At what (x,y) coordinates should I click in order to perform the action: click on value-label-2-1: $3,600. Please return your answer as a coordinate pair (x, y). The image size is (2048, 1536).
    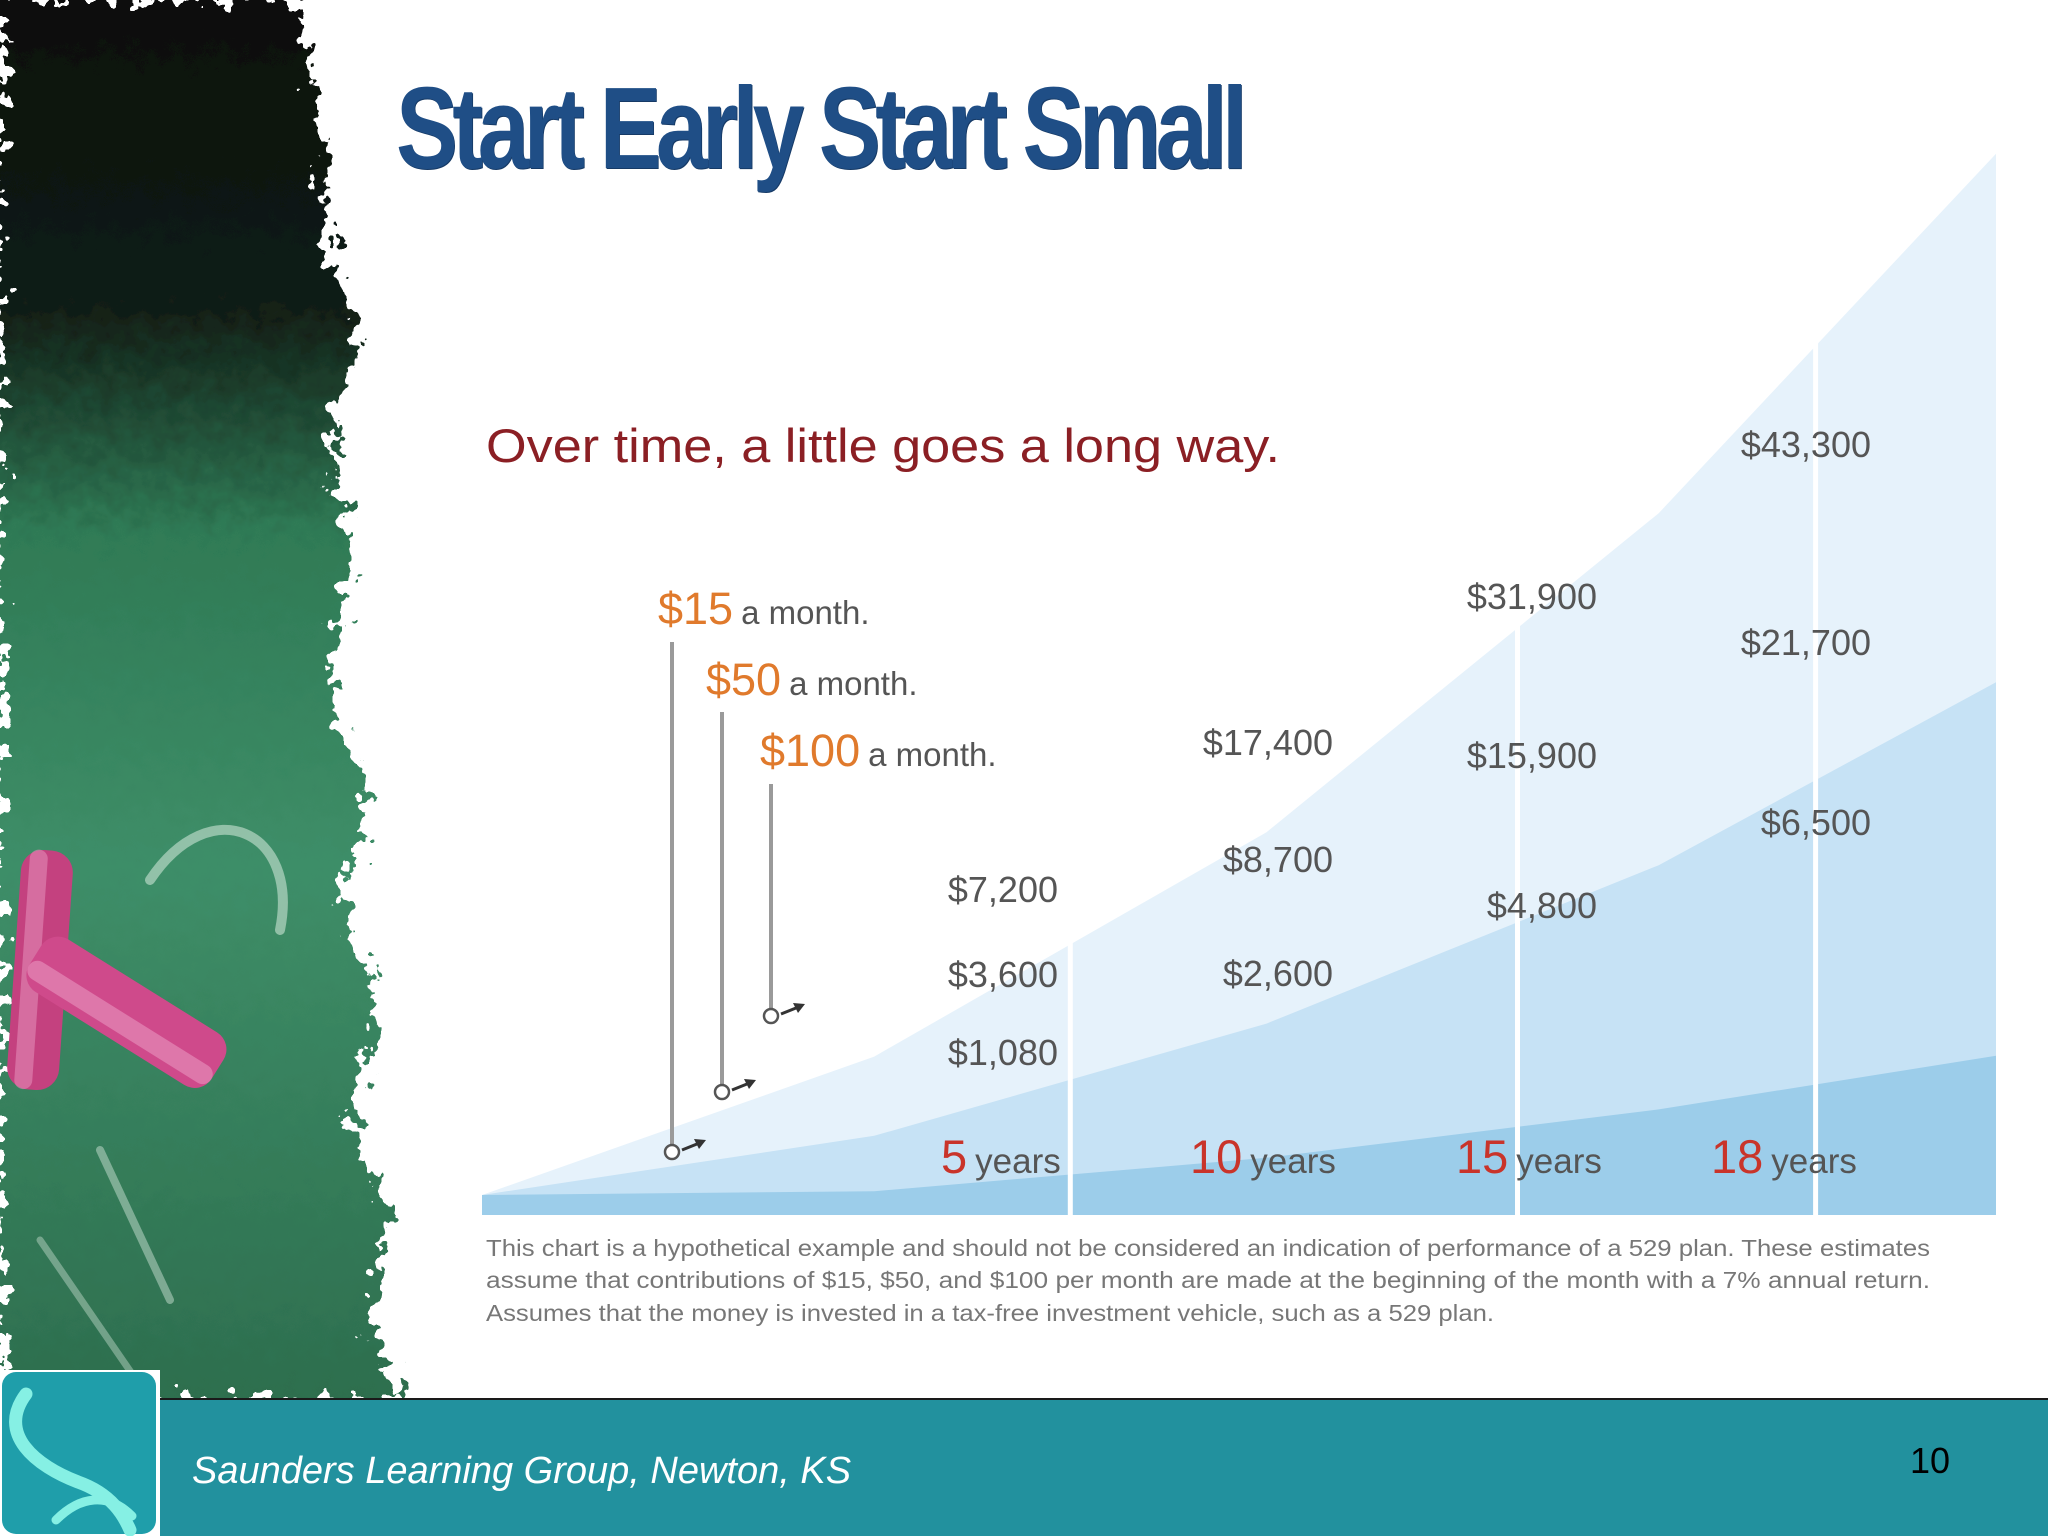
    Looking at the image, I should click on (1003, 974).